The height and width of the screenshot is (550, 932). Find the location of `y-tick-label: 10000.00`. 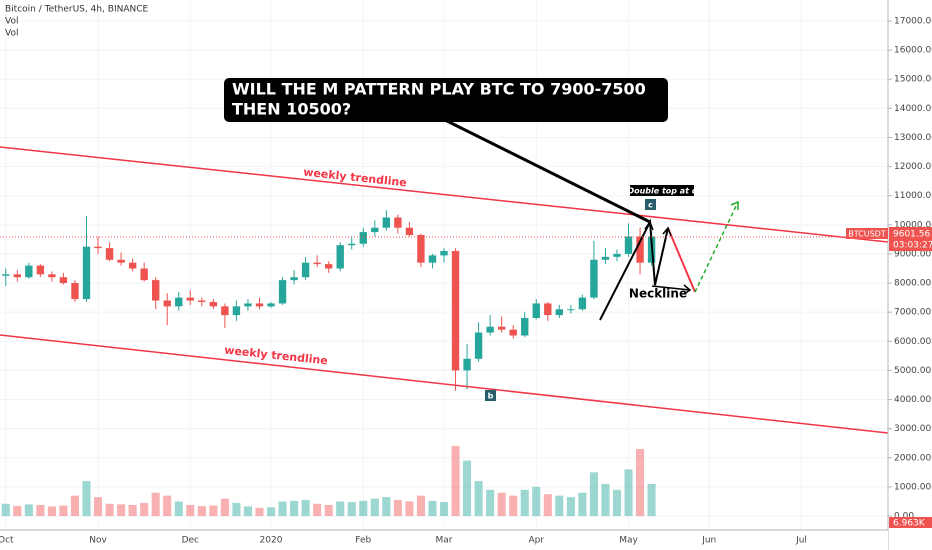

y-tick-label: 10000.00 is located at coordinates (913, 225).